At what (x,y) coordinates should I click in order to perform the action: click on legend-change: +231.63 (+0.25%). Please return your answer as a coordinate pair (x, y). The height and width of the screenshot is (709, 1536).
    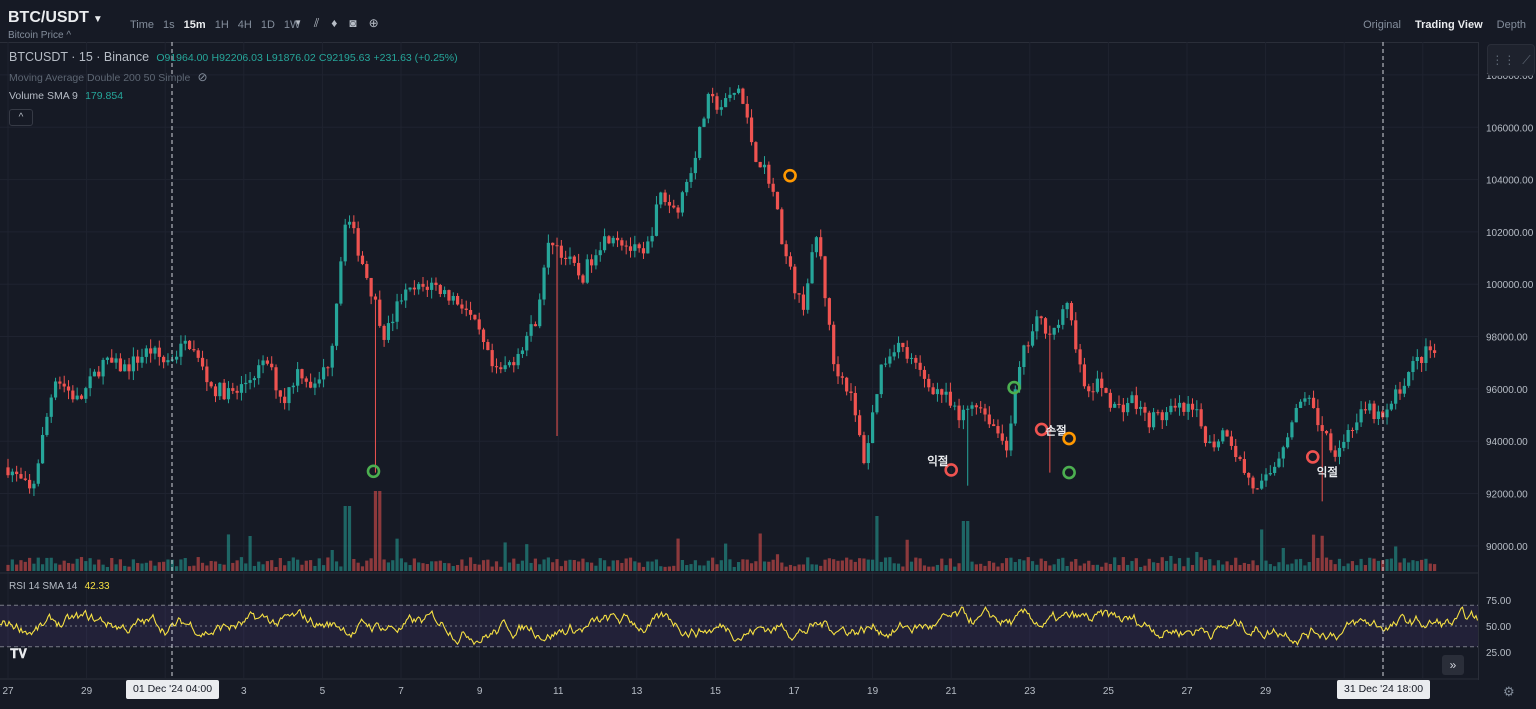
    Looking at the image, I should click on (415, 58).